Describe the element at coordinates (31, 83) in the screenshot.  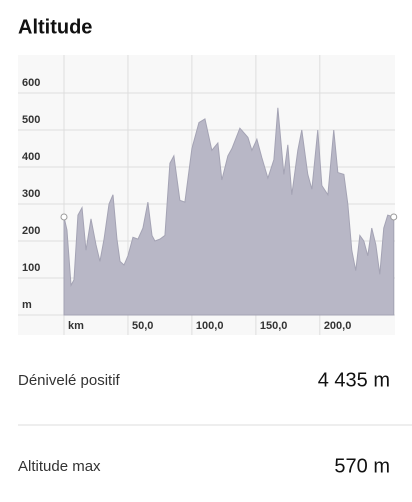
I see `y-tick-label: 600` at that location.